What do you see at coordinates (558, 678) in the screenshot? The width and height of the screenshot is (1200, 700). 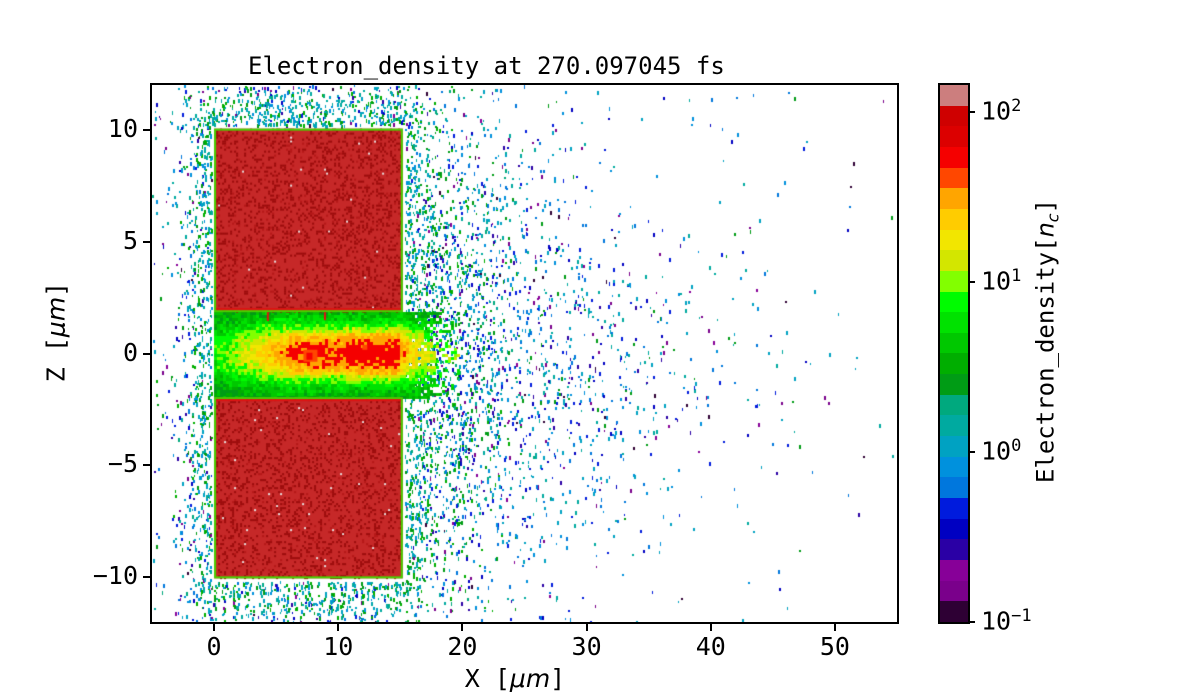 I see `x-label-post: ]` at bounding box center [558, 678].